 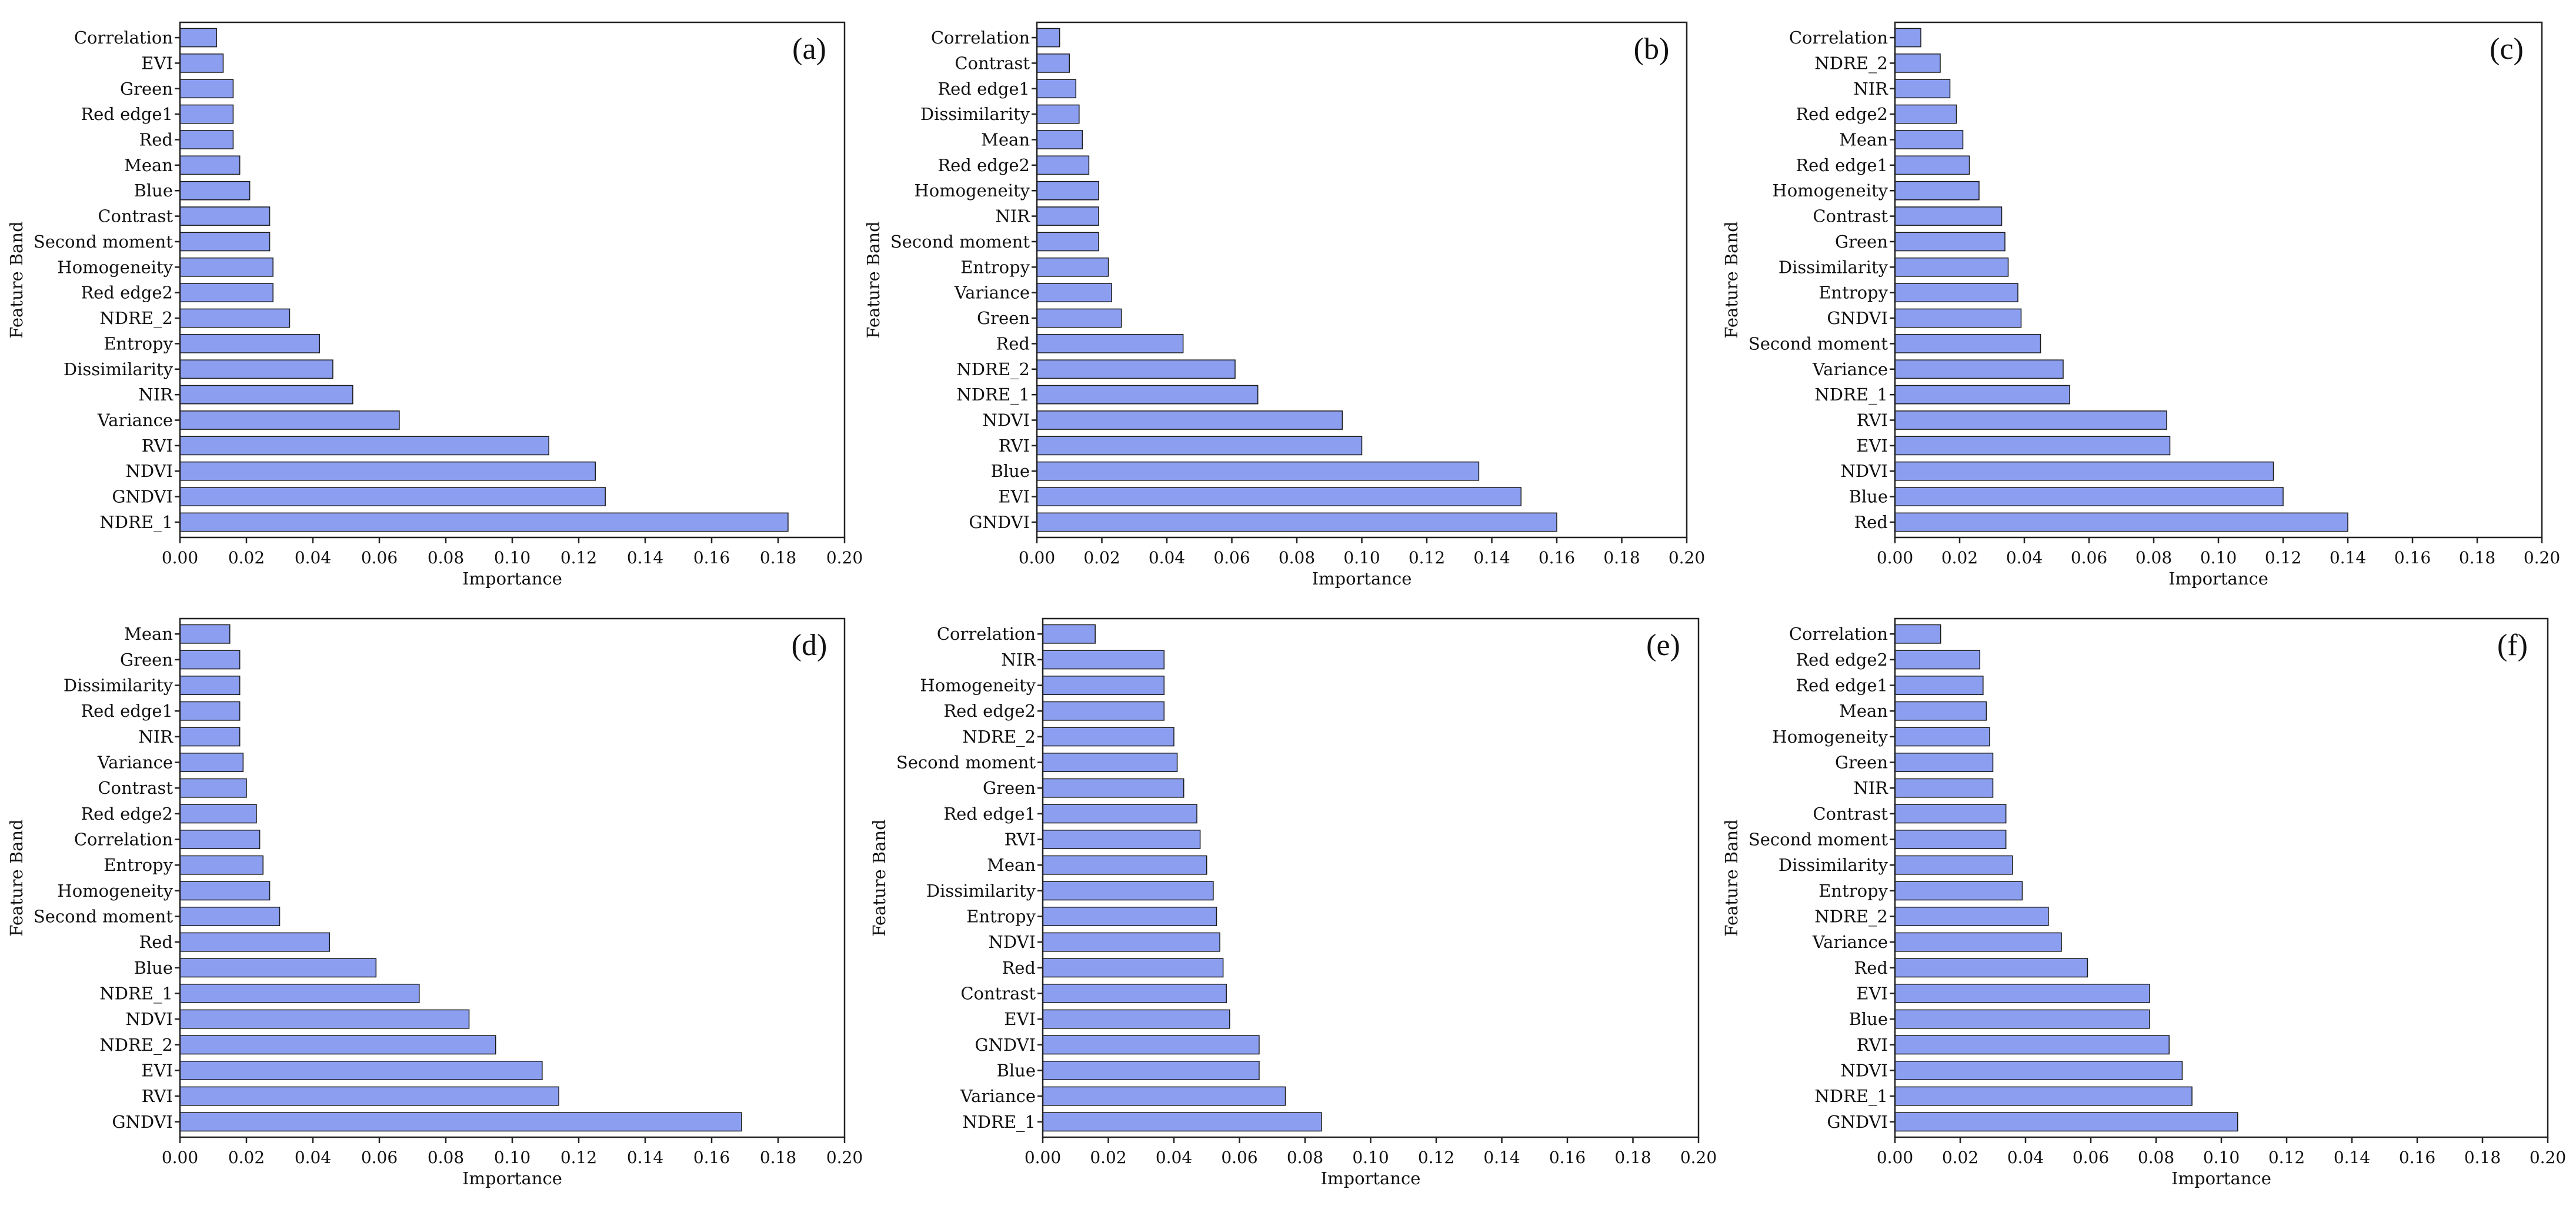 I want to click on category-label: Variance, so click(x=1850, y=369).